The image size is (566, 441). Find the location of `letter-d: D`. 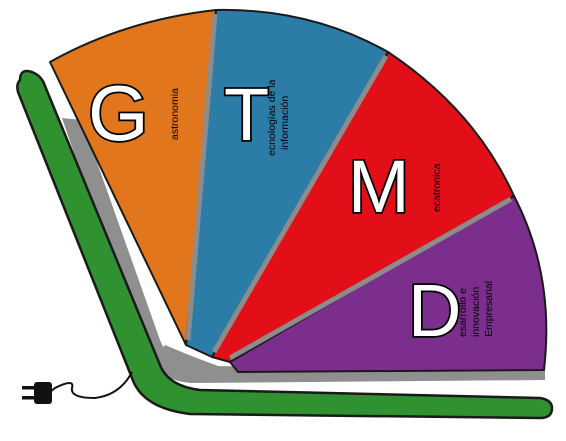

letter-d: D is located at coordinates (434, 310).